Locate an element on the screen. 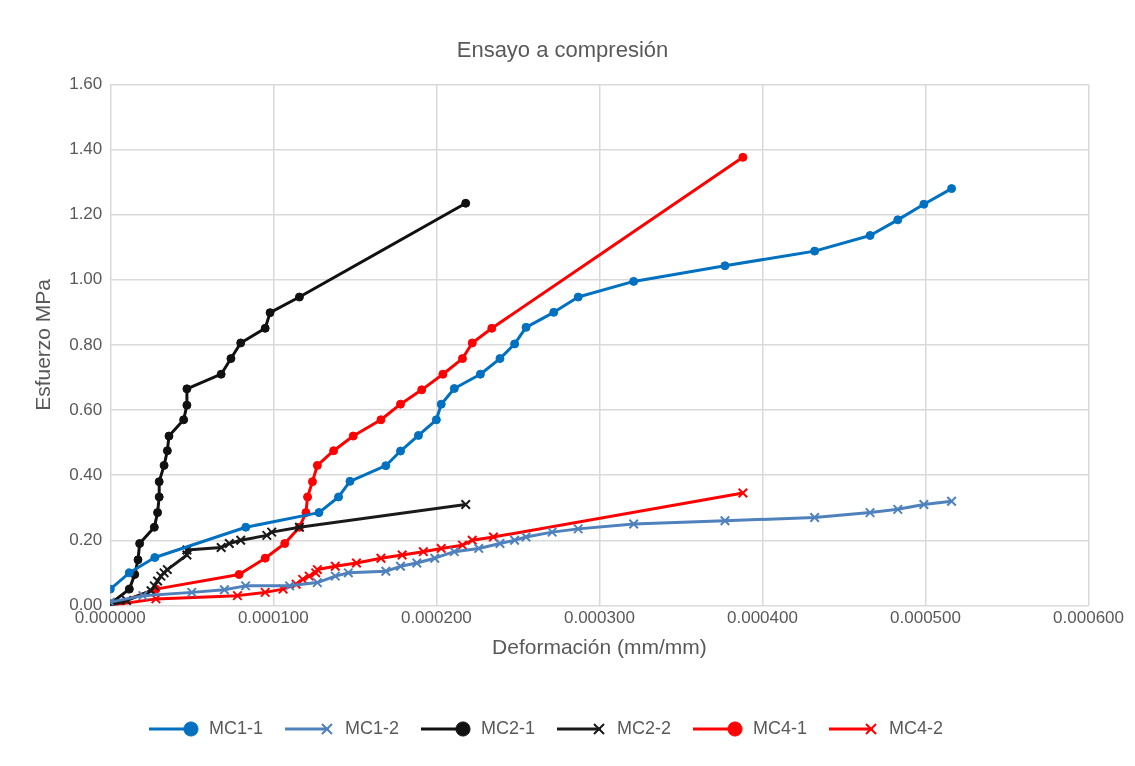 The width and height of the screenshot is (1135, 766). y-tick-label: 1.60 is located at coordinates (86, 84).